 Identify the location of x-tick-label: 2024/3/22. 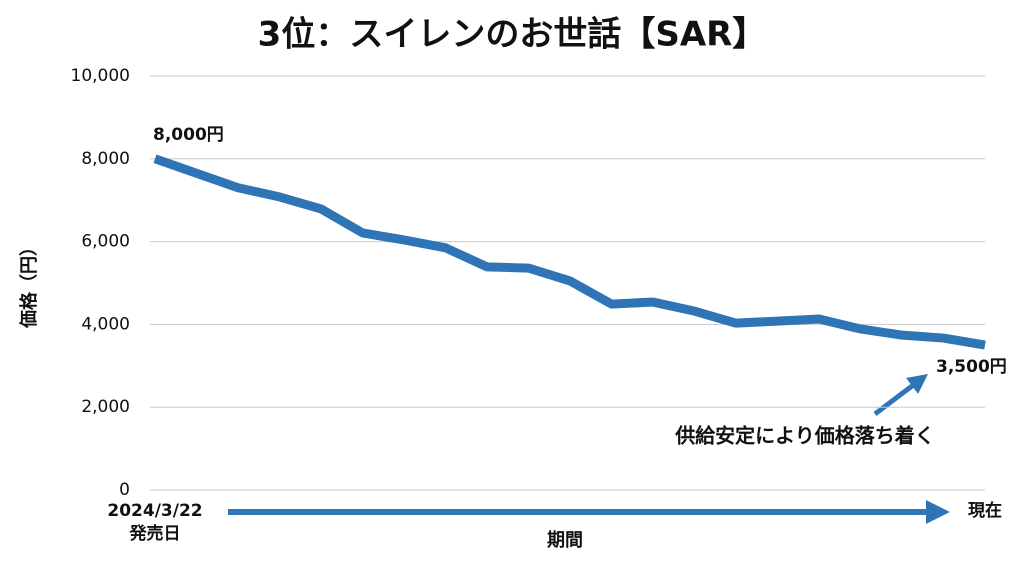
(154, 511).